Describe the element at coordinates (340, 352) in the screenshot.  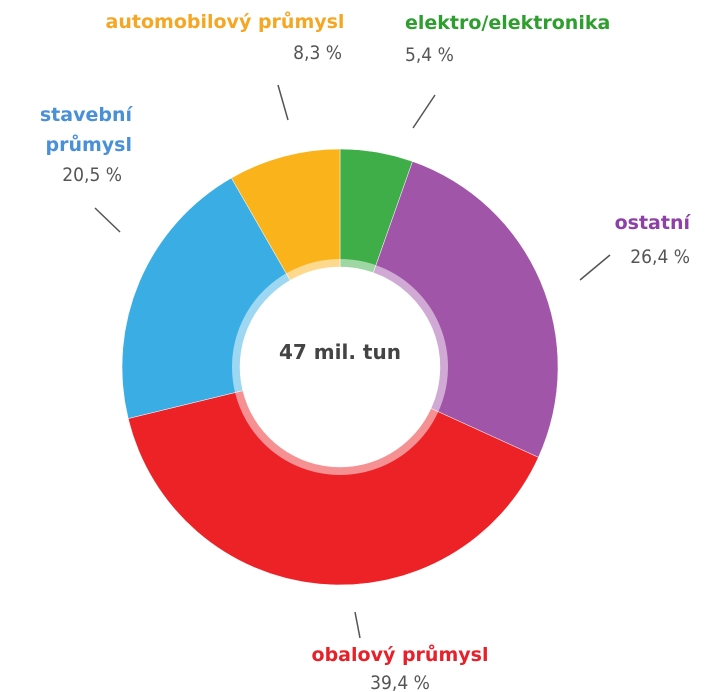
I see `center-label: 47 mil. tun` at that location.